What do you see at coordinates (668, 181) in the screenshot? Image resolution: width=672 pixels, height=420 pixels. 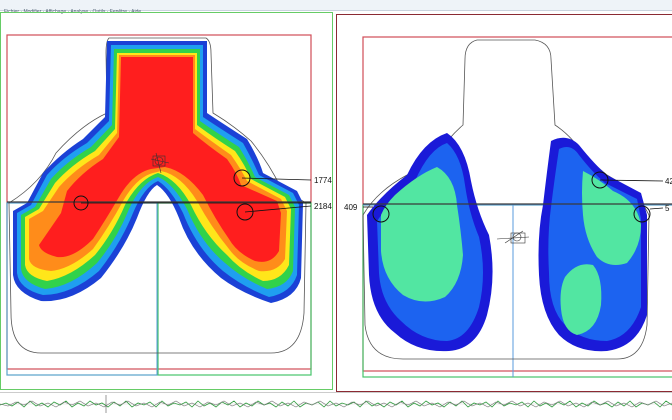 I see `right-marker-42-label: 42` at bounding box center [668, 181].